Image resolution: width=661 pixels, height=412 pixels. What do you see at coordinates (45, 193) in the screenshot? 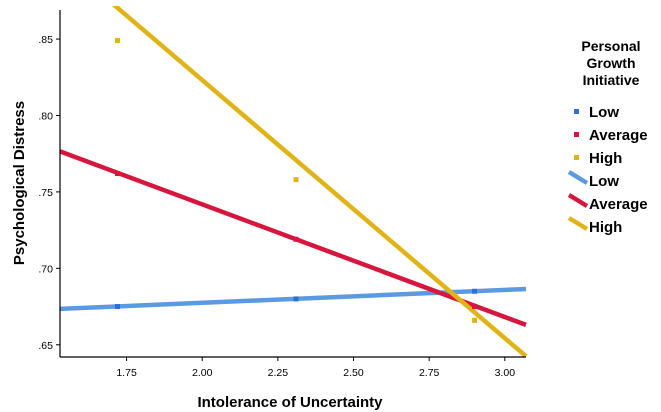
I see `y-tick-label: .75` at bounding box center [45, 193].